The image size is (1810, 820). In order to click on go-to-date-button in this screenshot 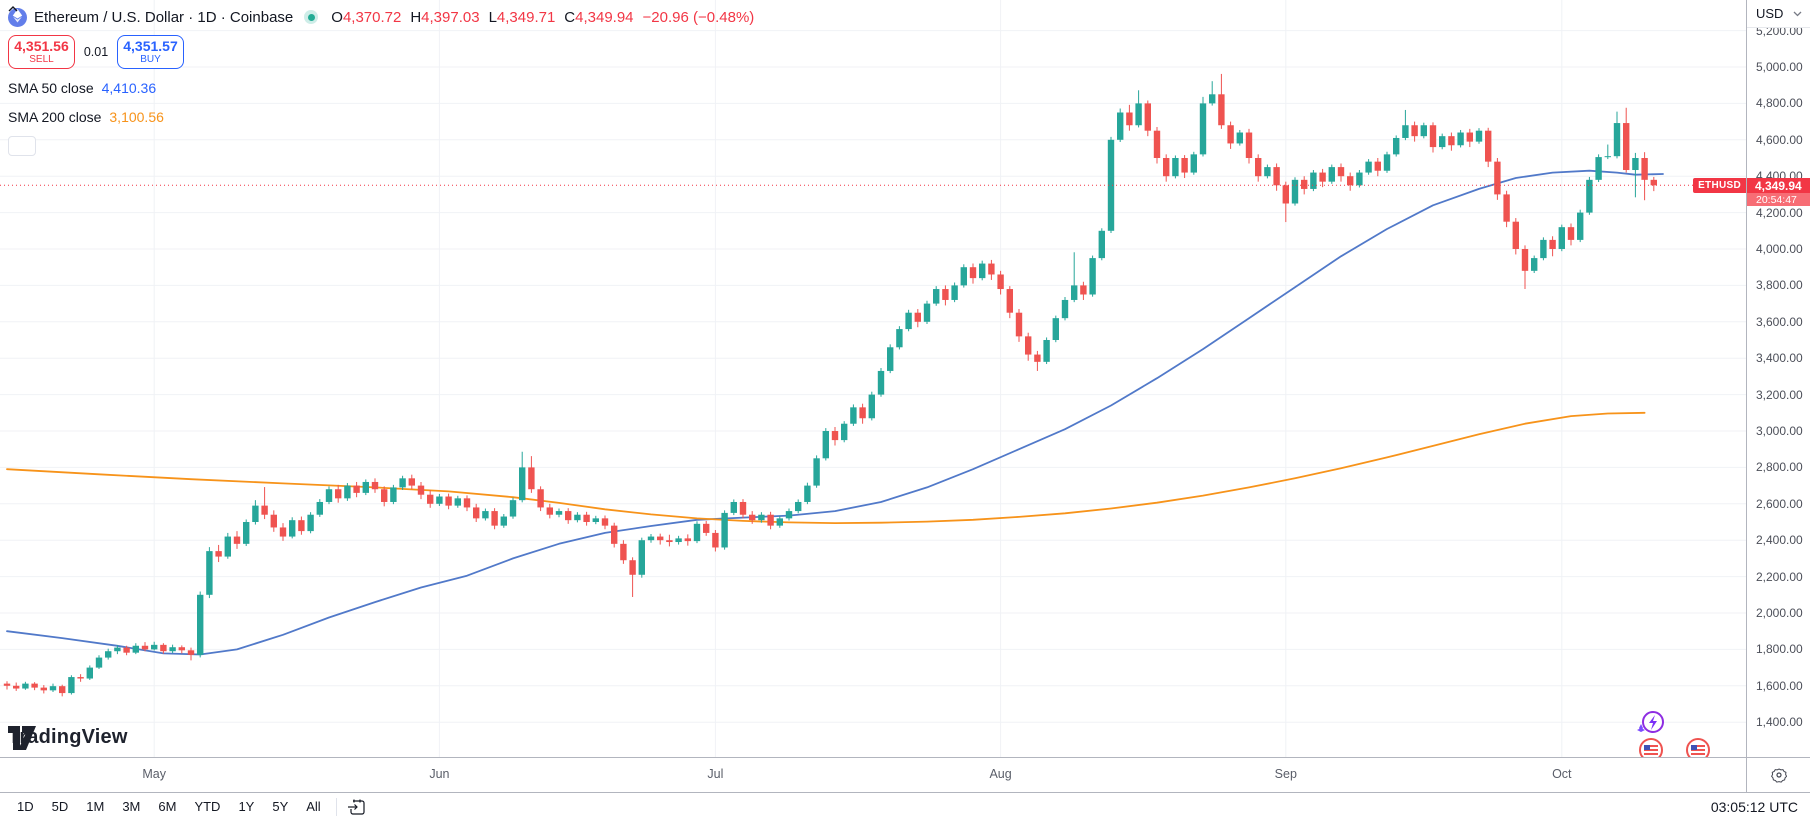, I will do `click(357, 807)`.